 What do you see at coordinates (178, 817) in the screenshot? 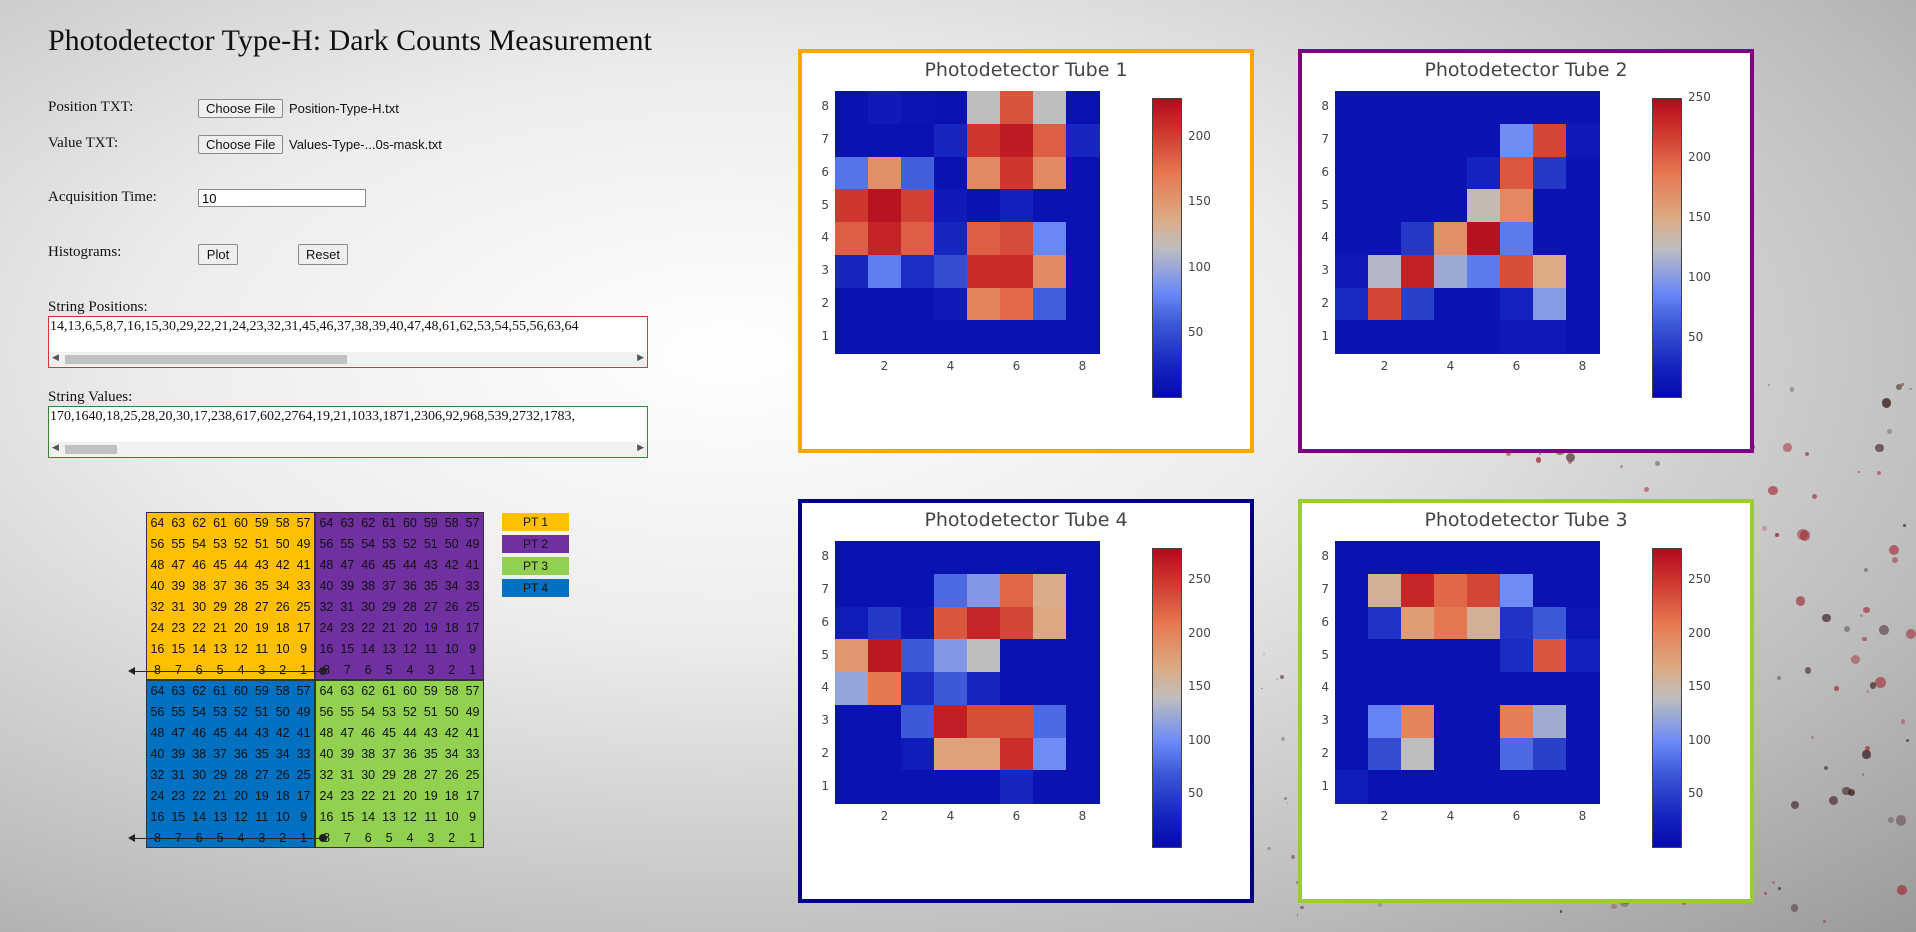
I see `pixel-number: 15` at bounding box center [178, 817].